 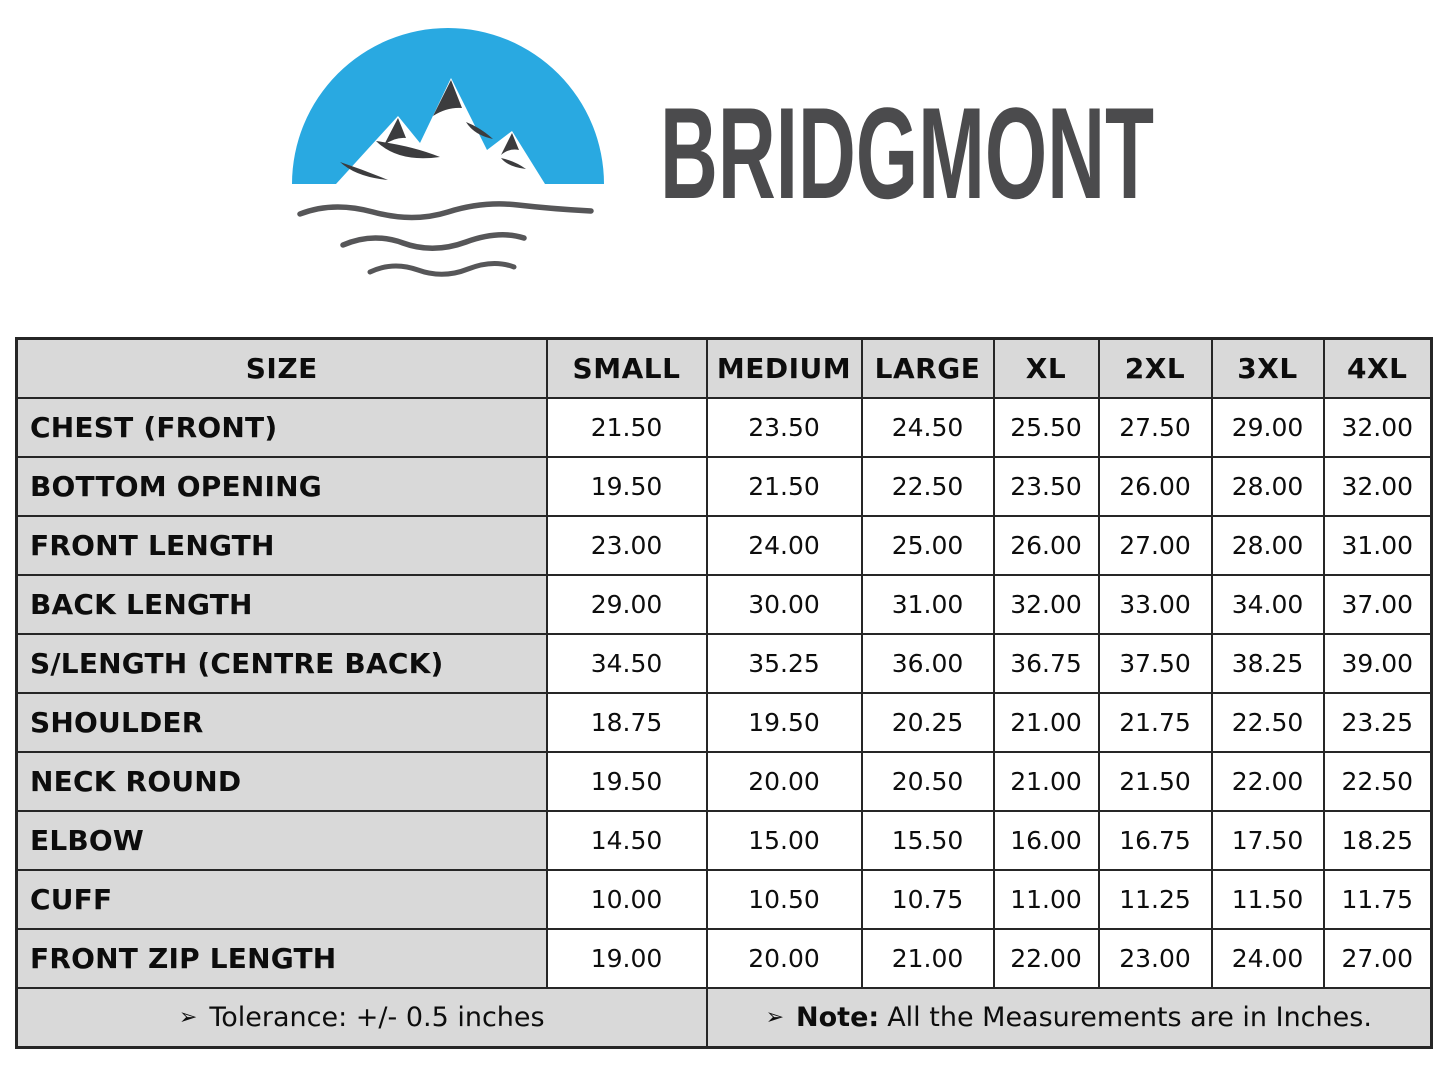 What do you see at coordinates (361, 1018) in the screenshot?
I see `tolerance-cell: ➢ Tolerance: +/- 0.5 inches` at bounding box center [361, 1018].